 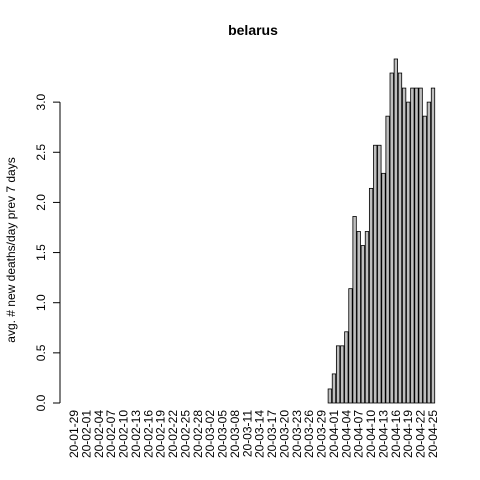 I want to click on x-tick-label: 20-04-10, so click(x=371, y=434).